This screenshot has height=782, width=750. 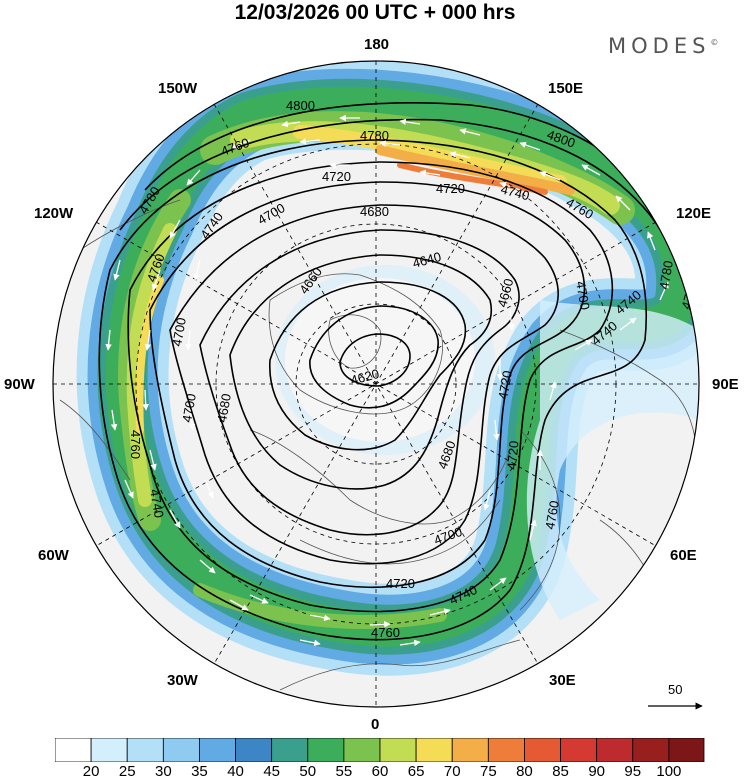 I want to click on reference-vector: 50, so click(x=676, y=697).